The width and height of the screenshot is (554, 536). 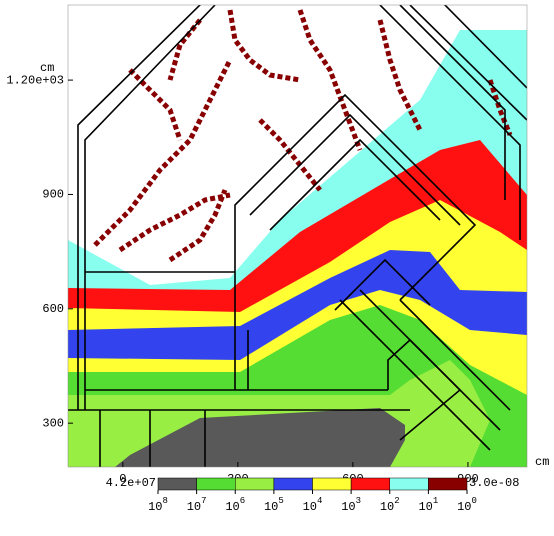 I want to click on colorbar-tick-exponent: 1, so click(x=435, y=501).